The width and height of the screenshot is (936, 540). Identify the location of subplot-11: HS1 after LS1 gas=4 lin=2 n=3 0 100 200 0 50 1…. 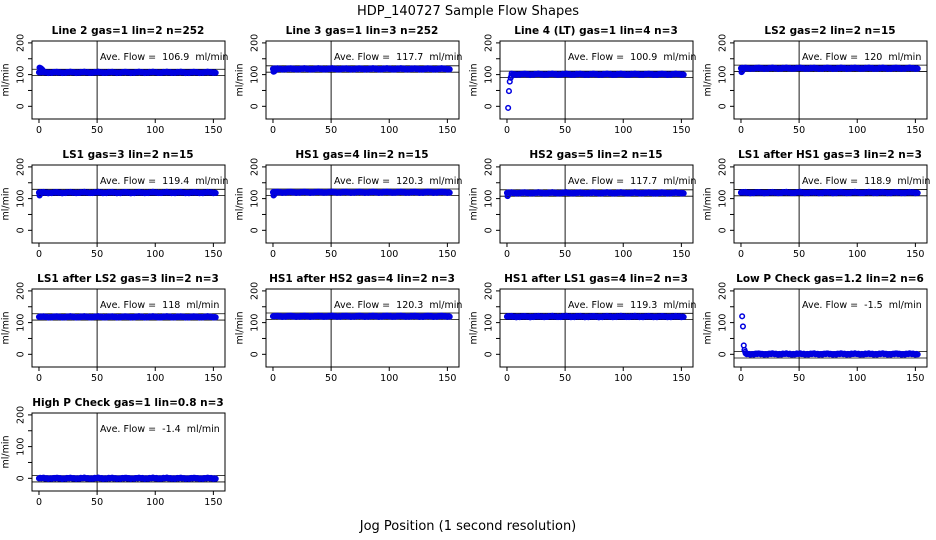
(583, 328).